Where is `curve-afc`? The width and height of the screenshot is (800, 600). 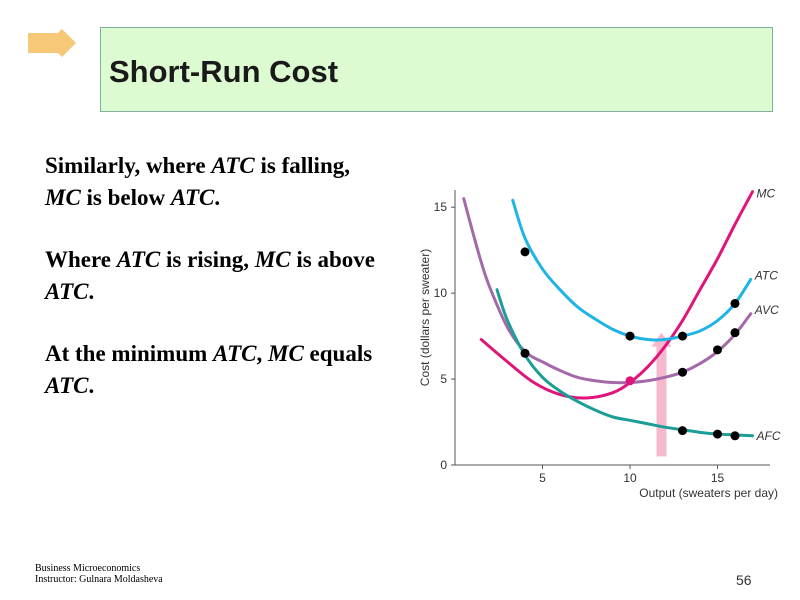
curve-afc is located at coordinates (624, 363).